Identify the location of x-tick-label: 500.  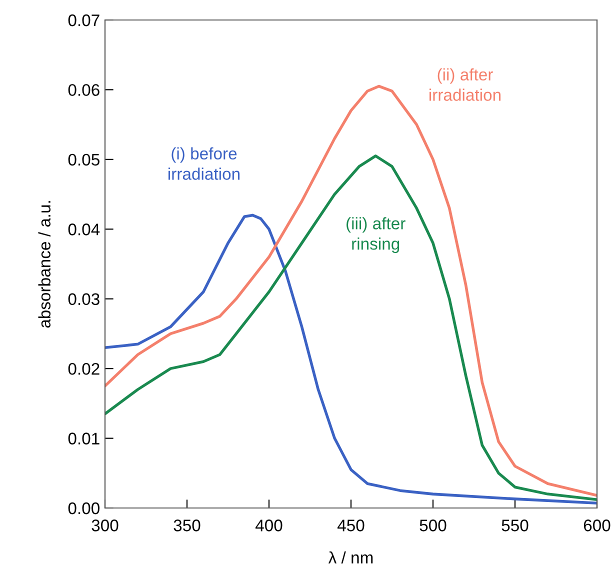
(433, 526).